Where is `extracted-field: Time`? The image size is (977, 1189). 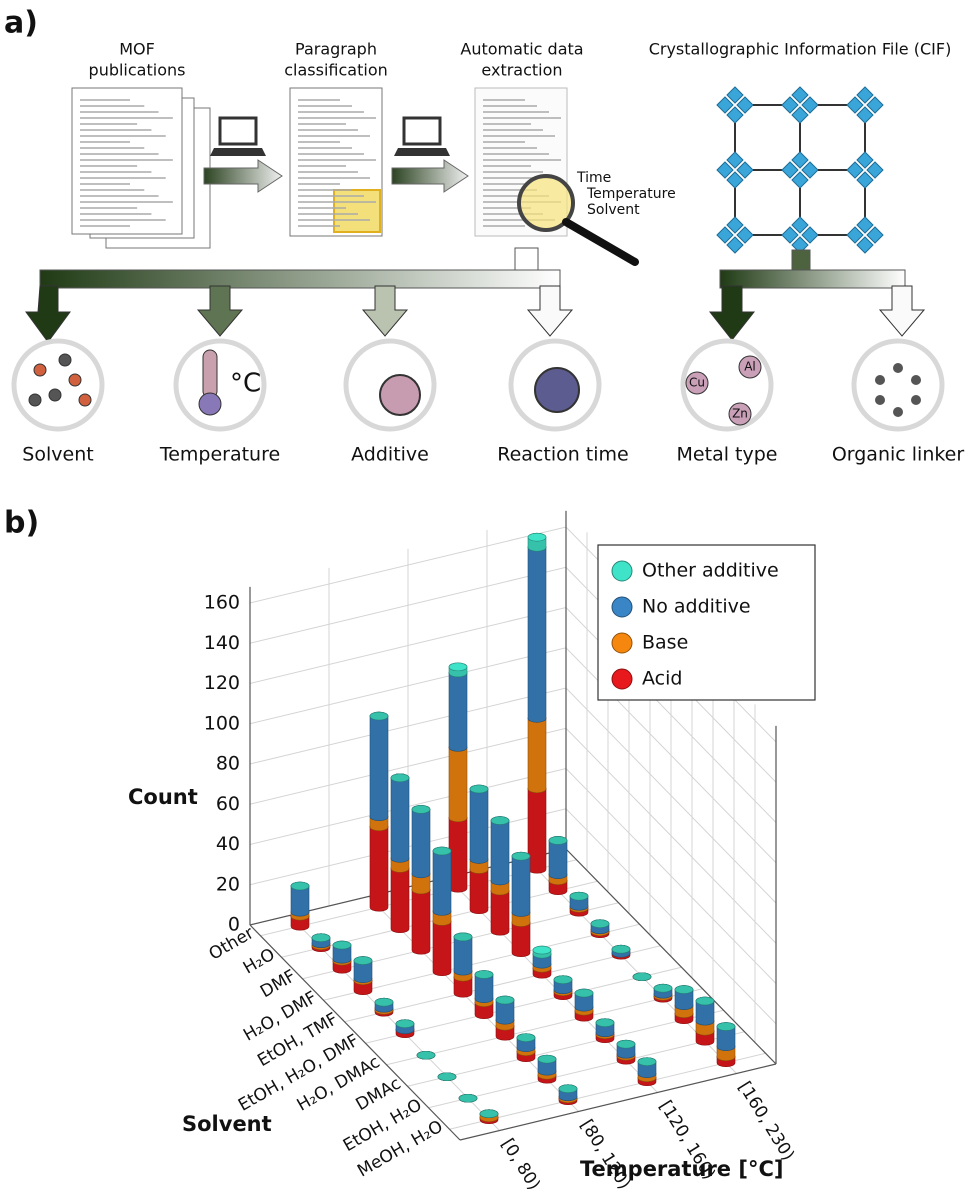 extracted-field: Time is located at coordinates (593, 178).